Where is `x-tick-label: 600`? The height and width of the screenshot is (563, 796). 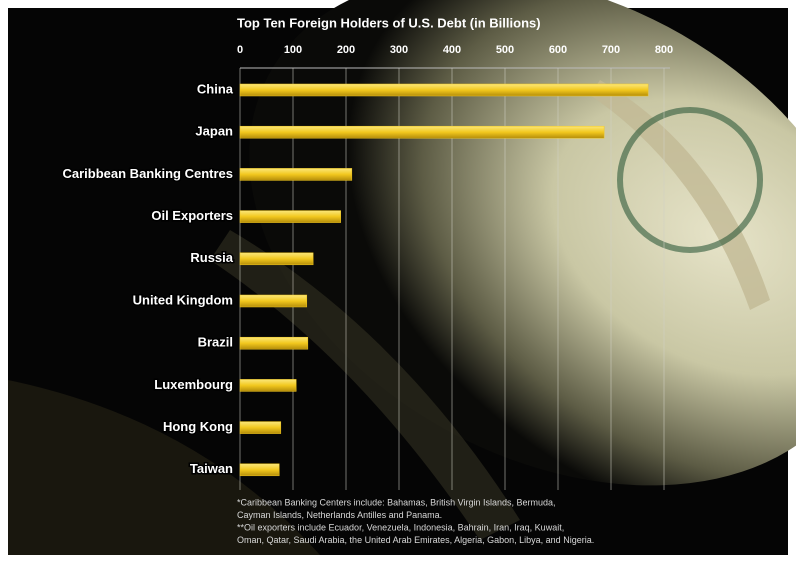
x-tick-label: 600 is located at coordinates (558, 50).